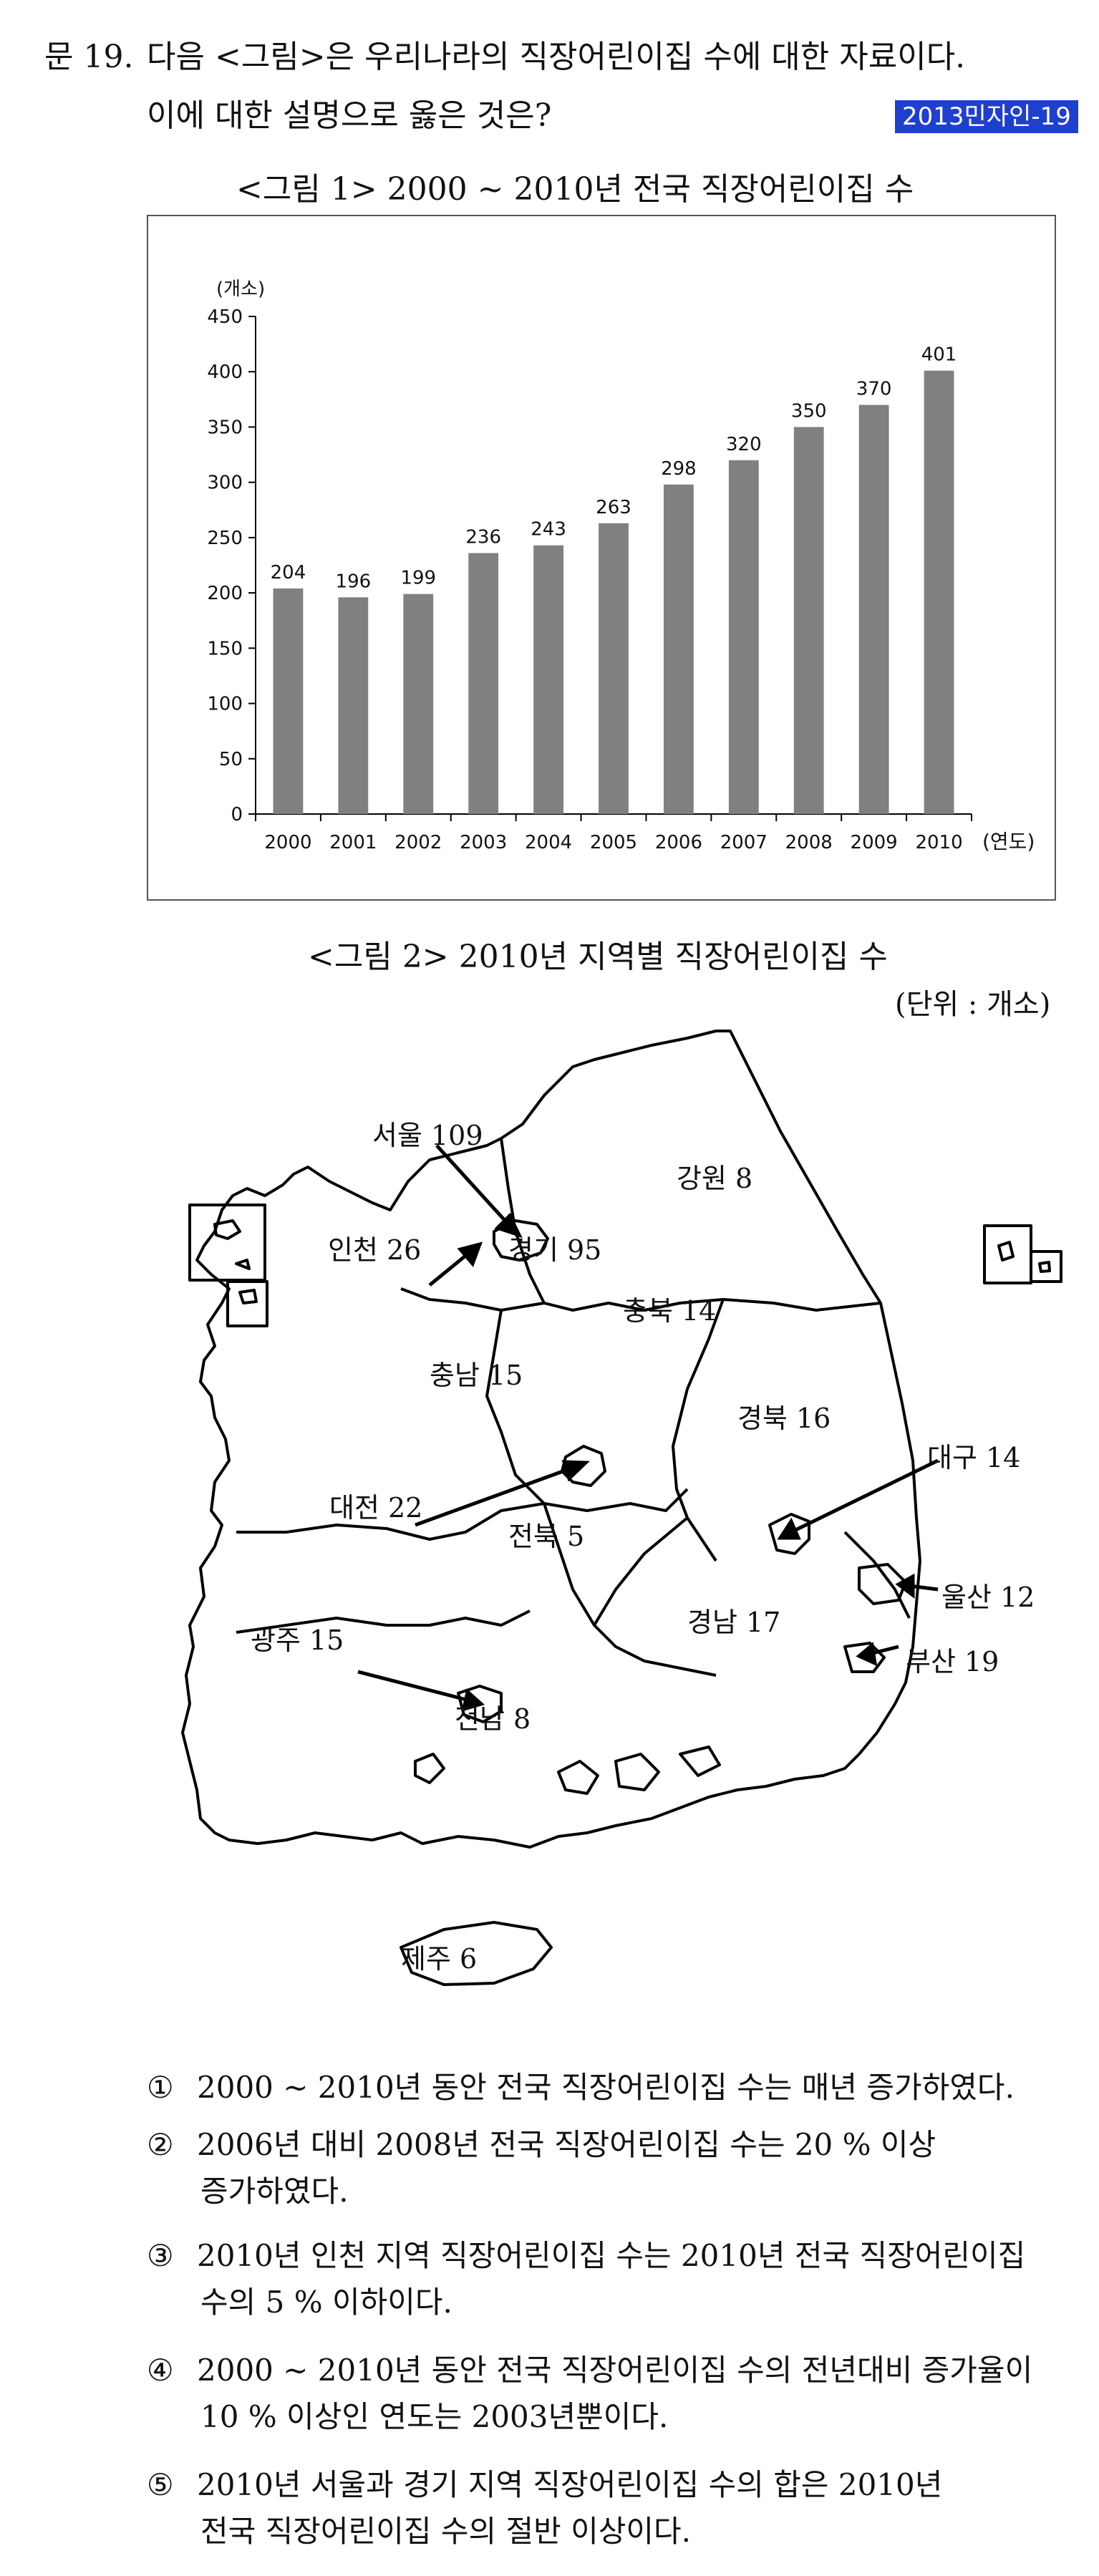 The height and width of the screenshot is (2576, 1099). What do you see at coordinates (353, 706) in the screenshot?
I see `bar-2001` at bounding box center [353, 706].